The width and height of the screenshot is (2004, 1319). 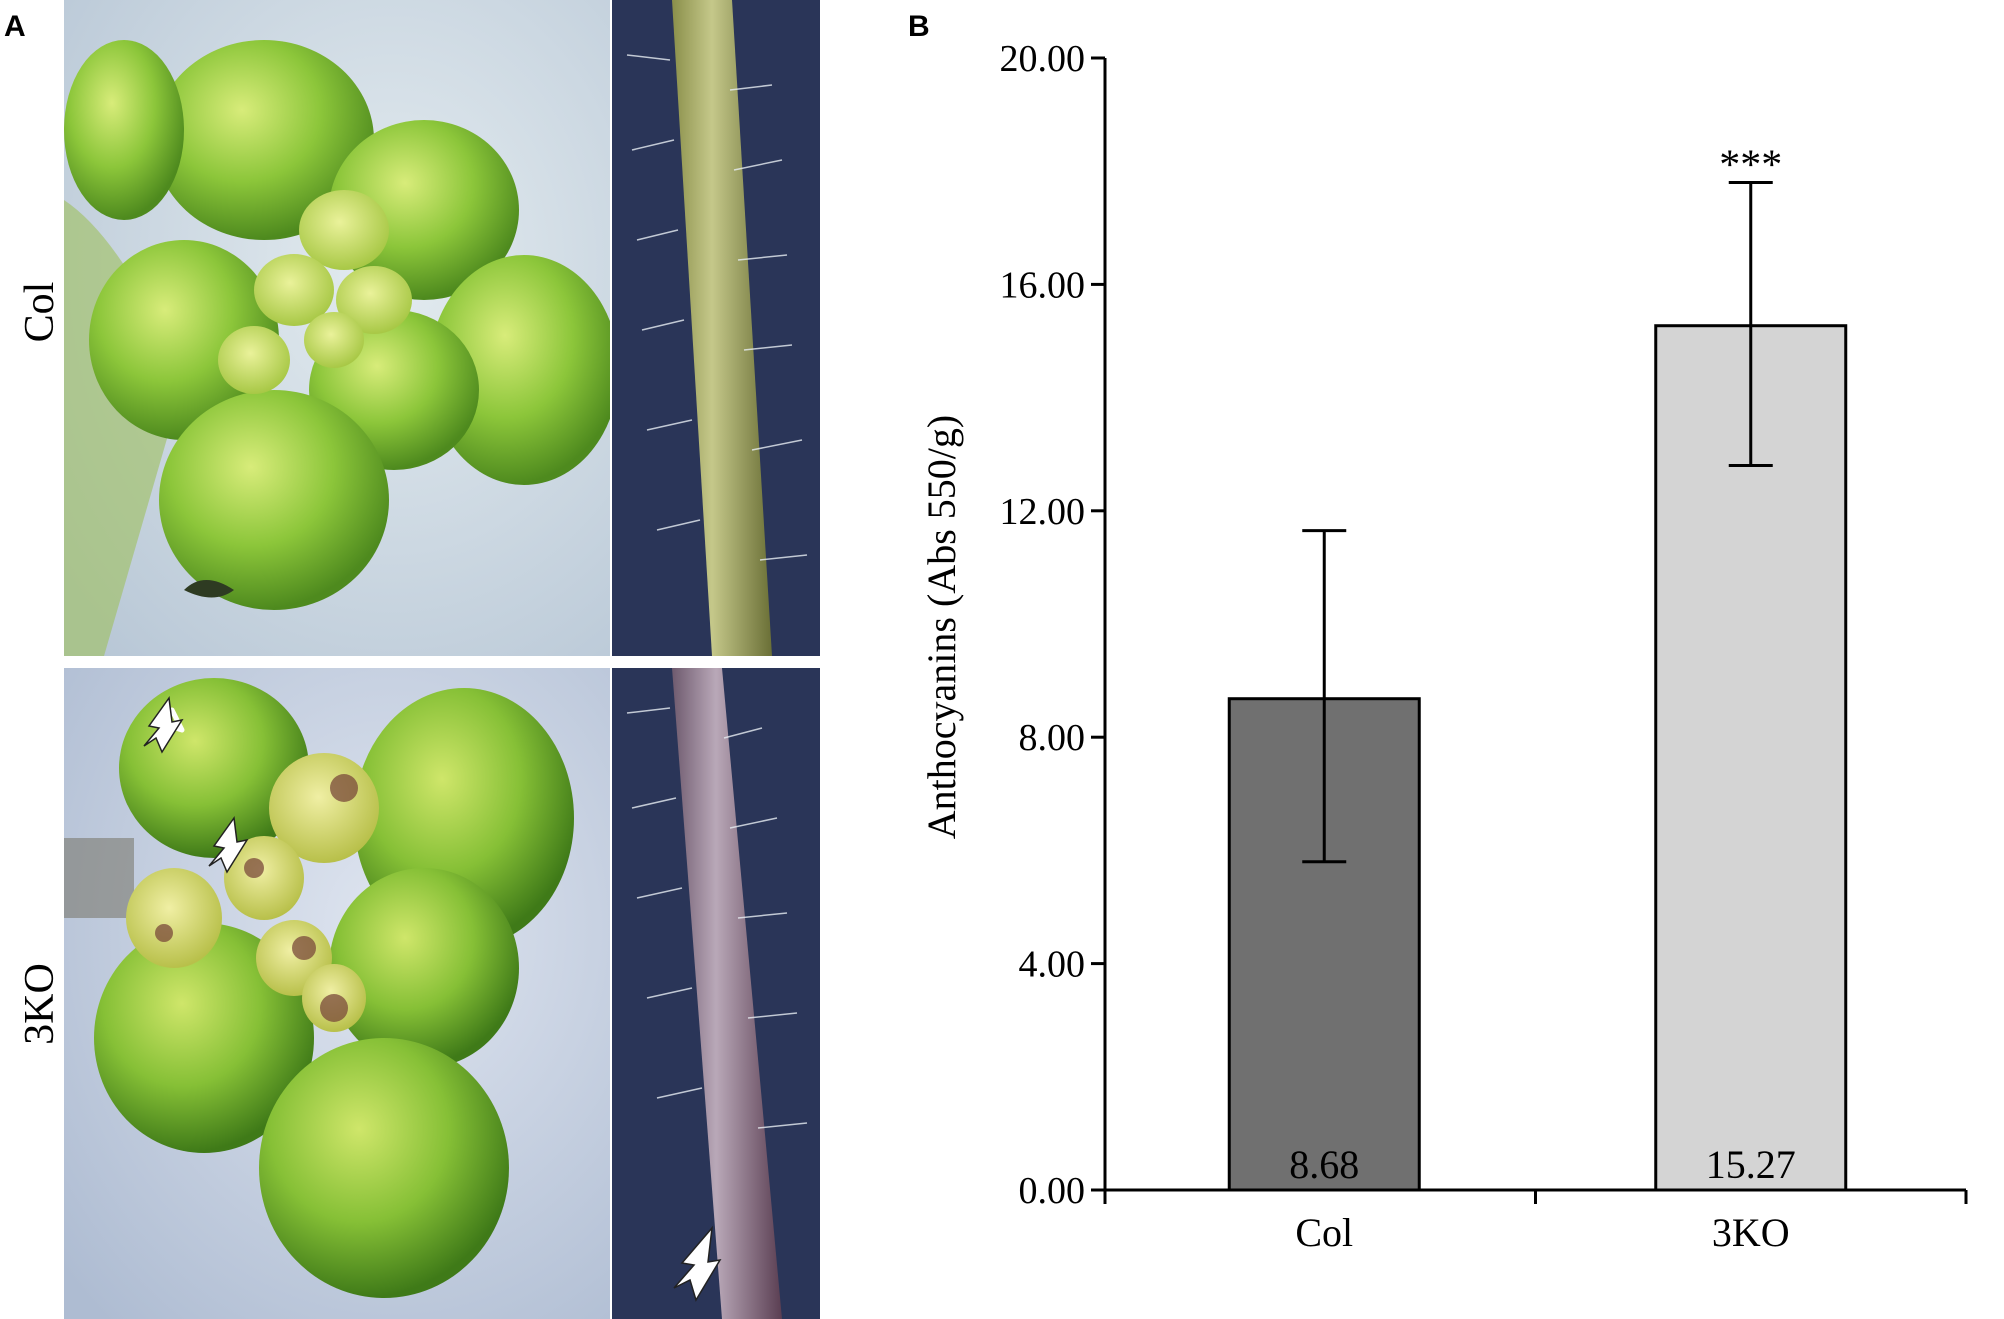 I want to click on y-tick-label: 8.00, so click(x=1052, y=738).